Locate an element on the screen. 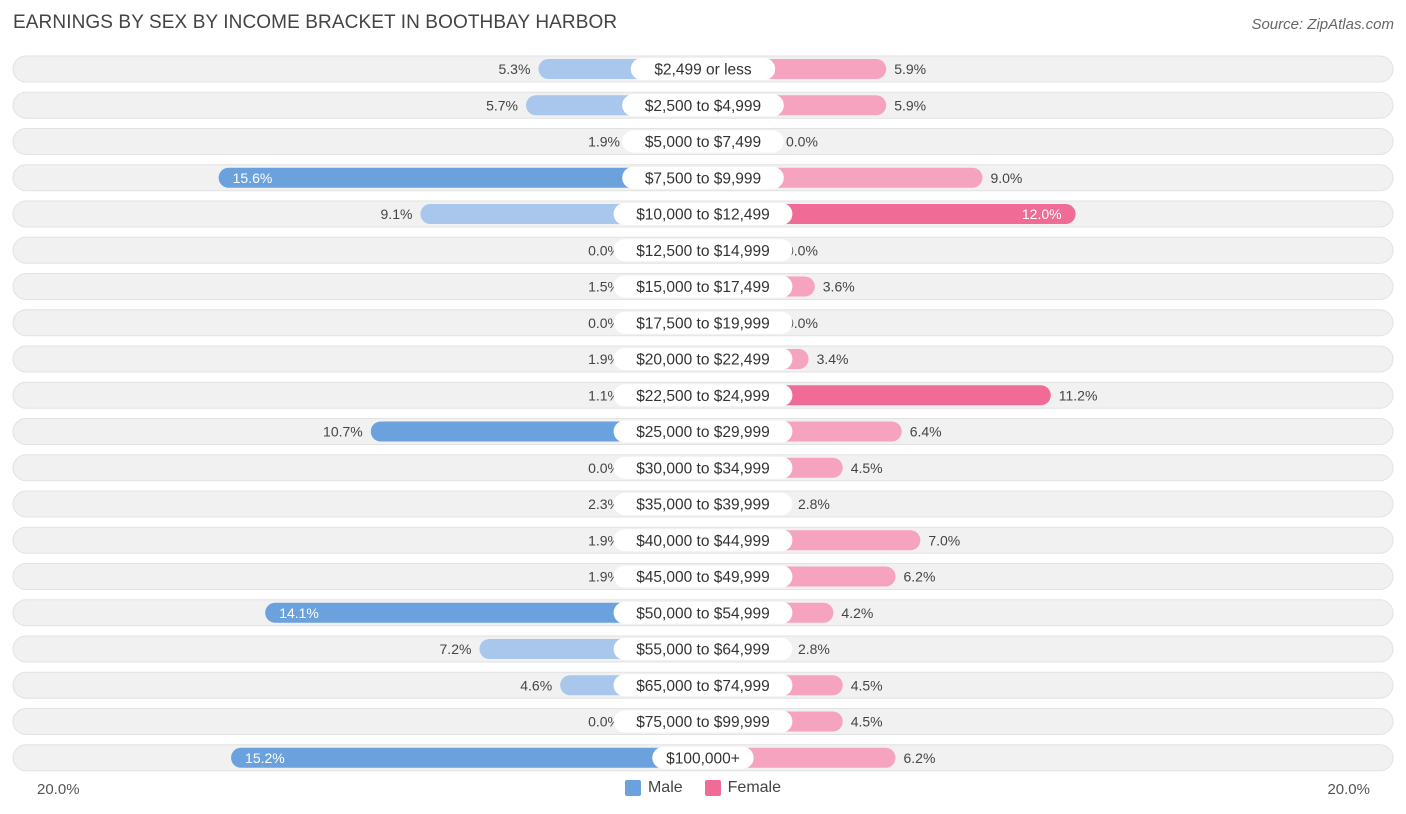 Image resolution: width=1406 pixels, height=814 pixels. value-label-female: 9.0% is located at coordinates (1006, 178).